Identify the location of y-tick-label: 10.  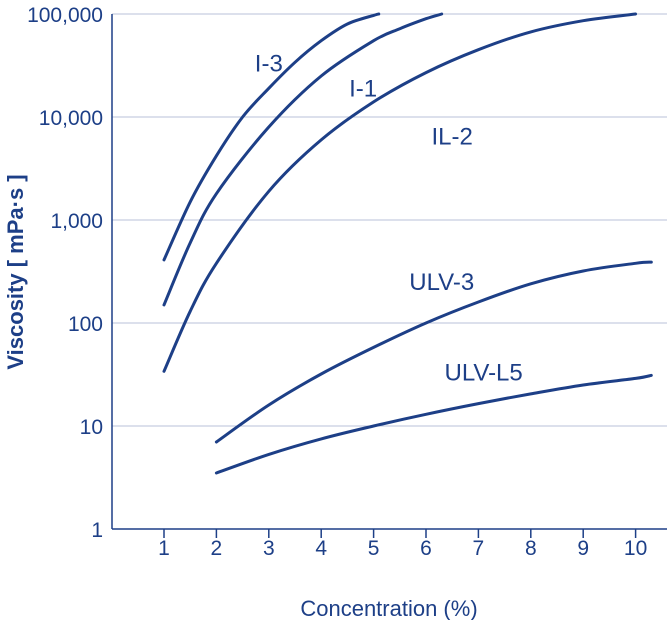
(91, 427).